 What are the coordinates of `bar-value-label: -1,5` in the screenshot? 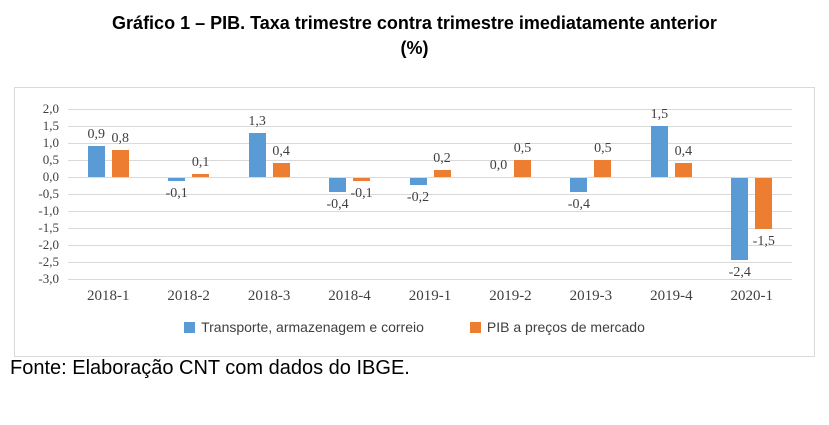 It's located at (763, 241).